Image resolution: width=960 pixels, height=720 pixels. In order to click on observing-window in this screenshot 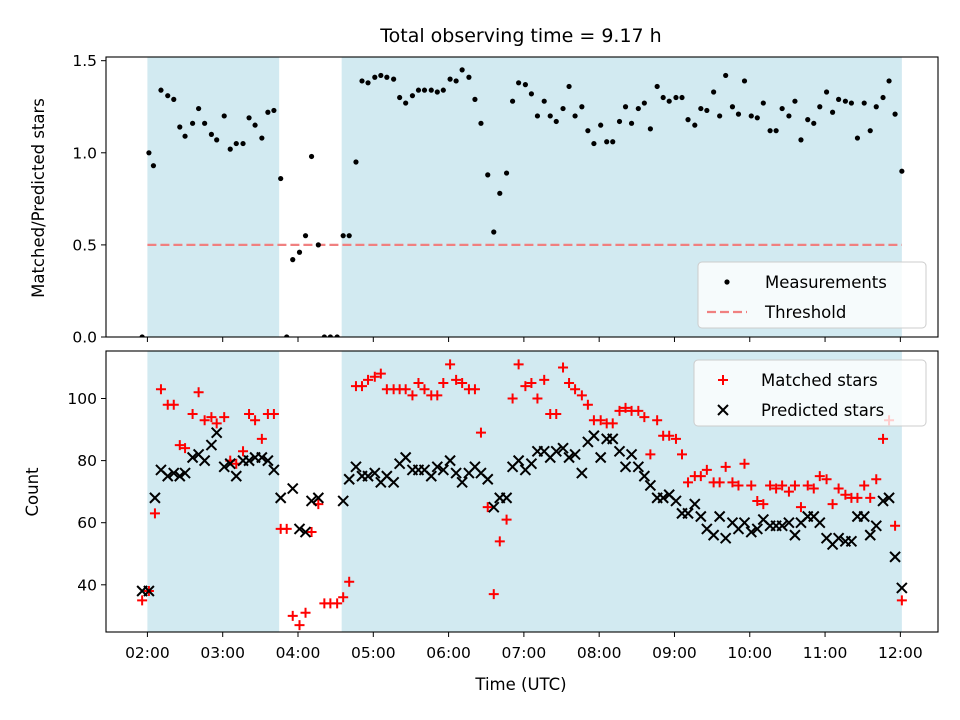, I will do `click(213, 197)`.